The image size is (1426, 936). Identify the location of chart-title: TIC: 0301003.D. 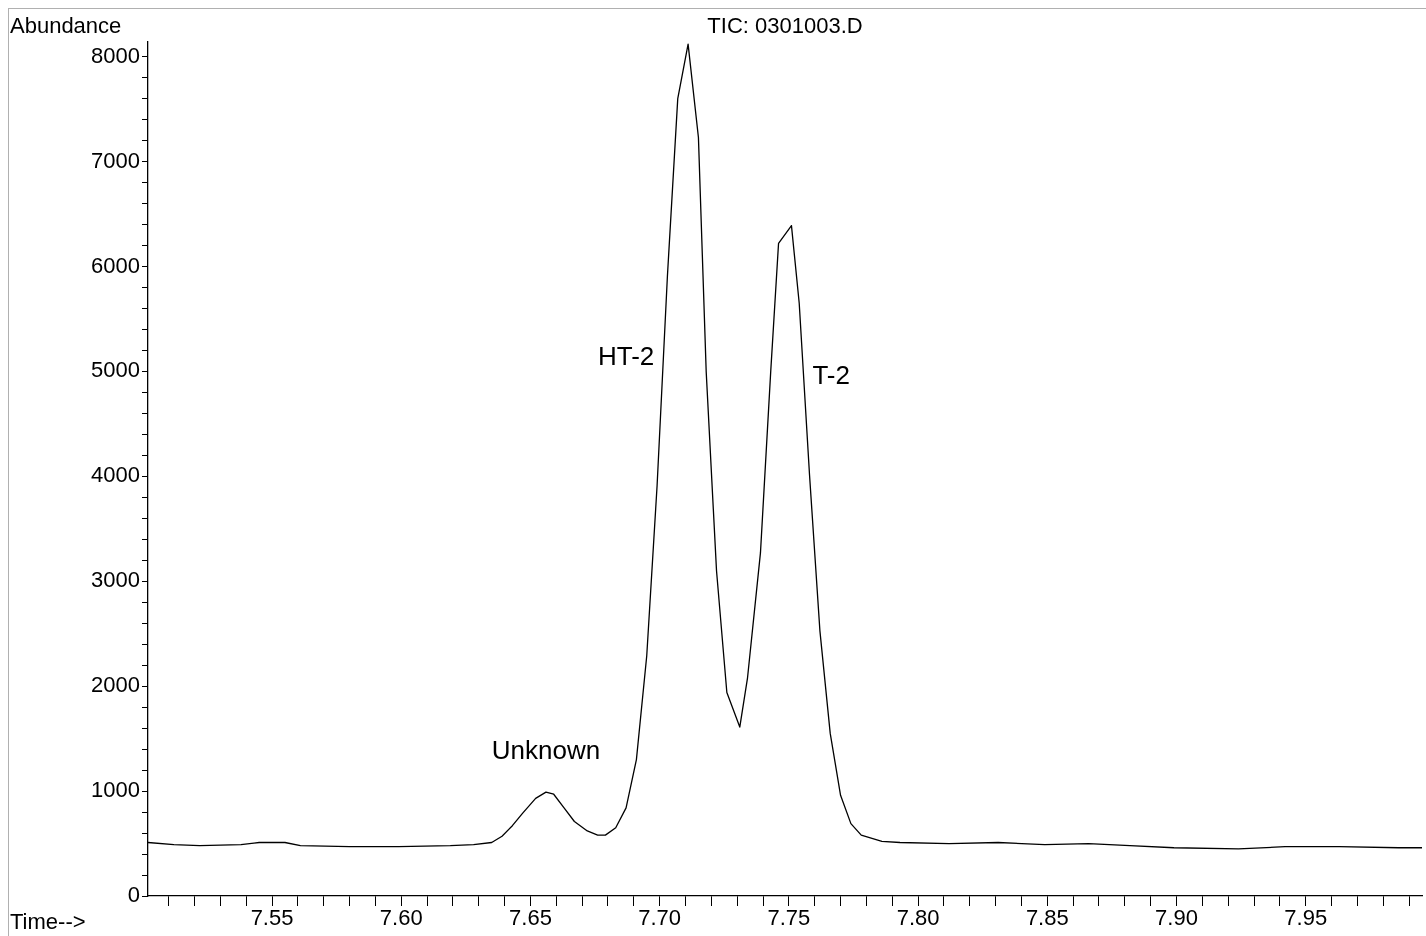
(785, 26).